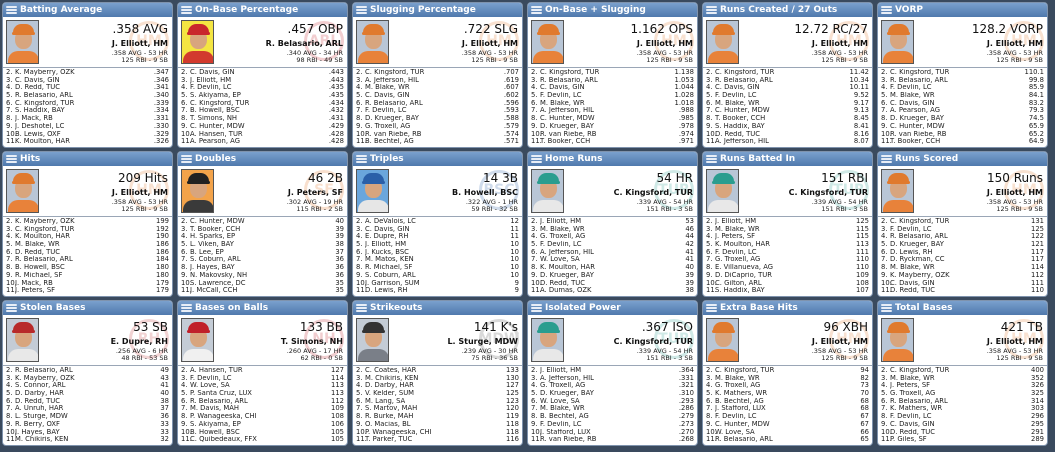  Describe the element at coordinates (787, 229) in the screenshot. I see `leader-list-row: 3. M. Blake, WR 115` at that location.